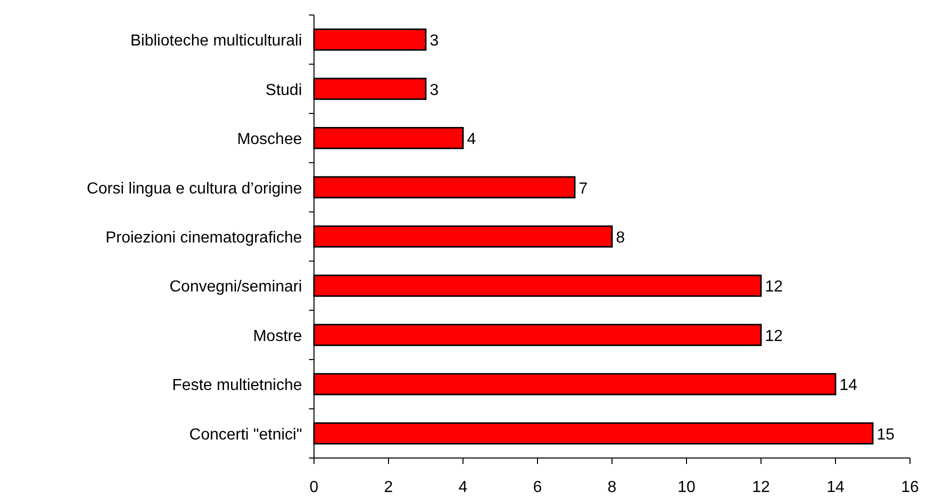  I want to click on x-tick-label: 2, so click(389, 487).